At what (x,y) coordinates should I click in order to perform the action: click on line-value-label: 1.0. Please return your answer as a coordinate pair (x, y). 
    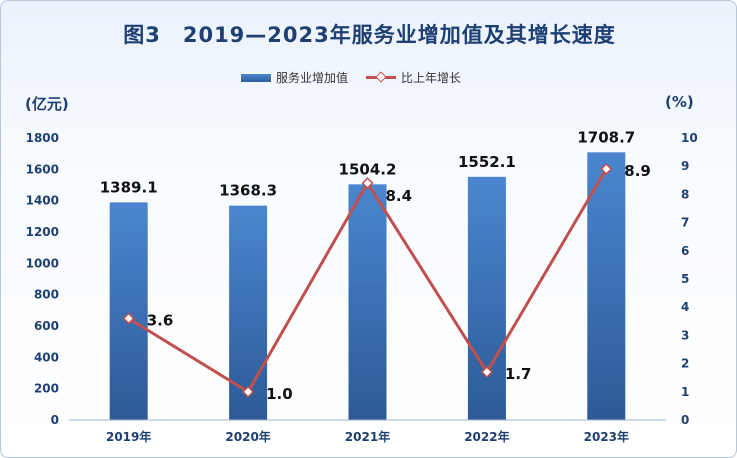
    Looking at the image, I should click on (279, 394).